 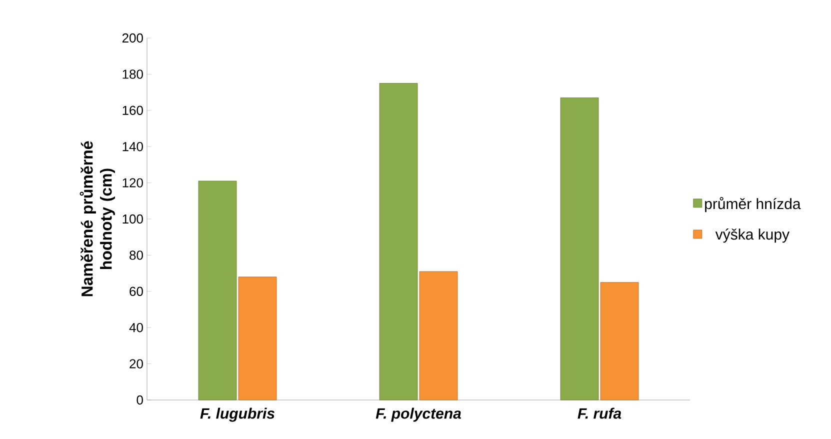 I want to click on y-tick-label: 20, so click(x=136, y=363).